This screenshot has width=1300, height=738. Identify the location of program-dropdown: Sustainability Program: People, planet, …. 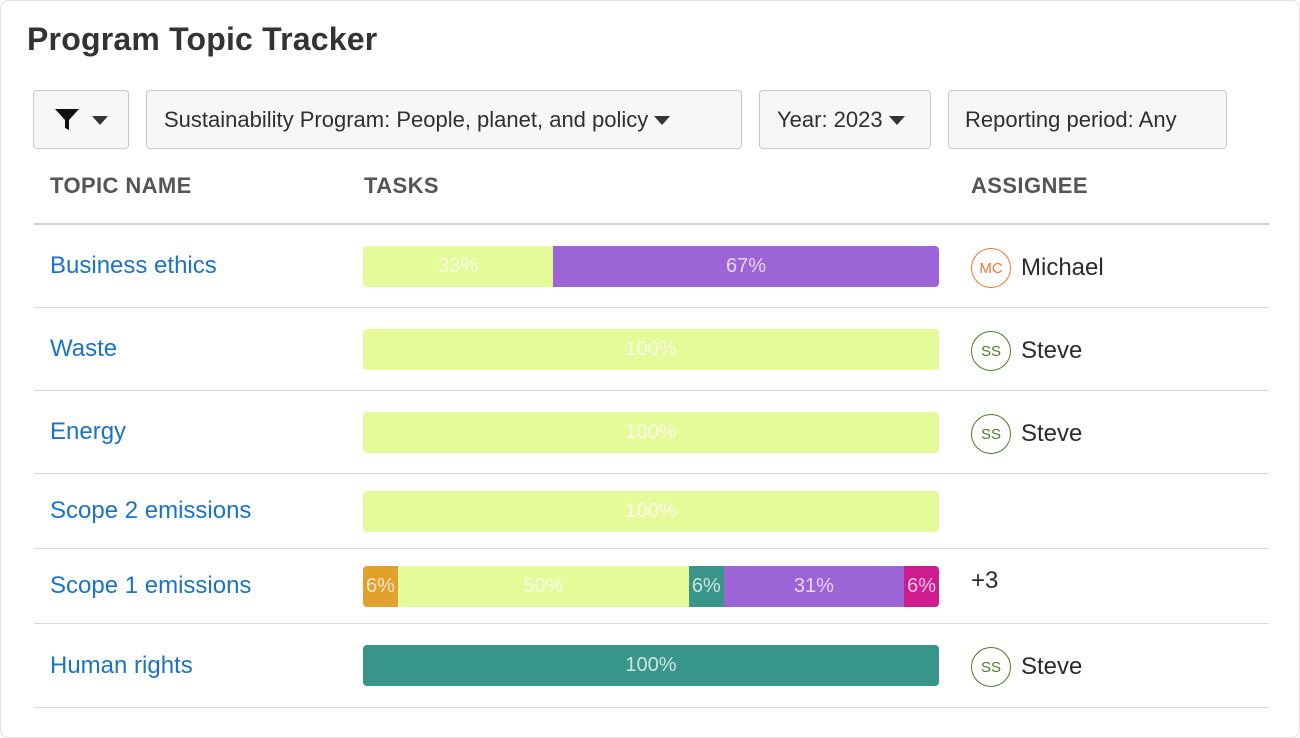
(444, 119).